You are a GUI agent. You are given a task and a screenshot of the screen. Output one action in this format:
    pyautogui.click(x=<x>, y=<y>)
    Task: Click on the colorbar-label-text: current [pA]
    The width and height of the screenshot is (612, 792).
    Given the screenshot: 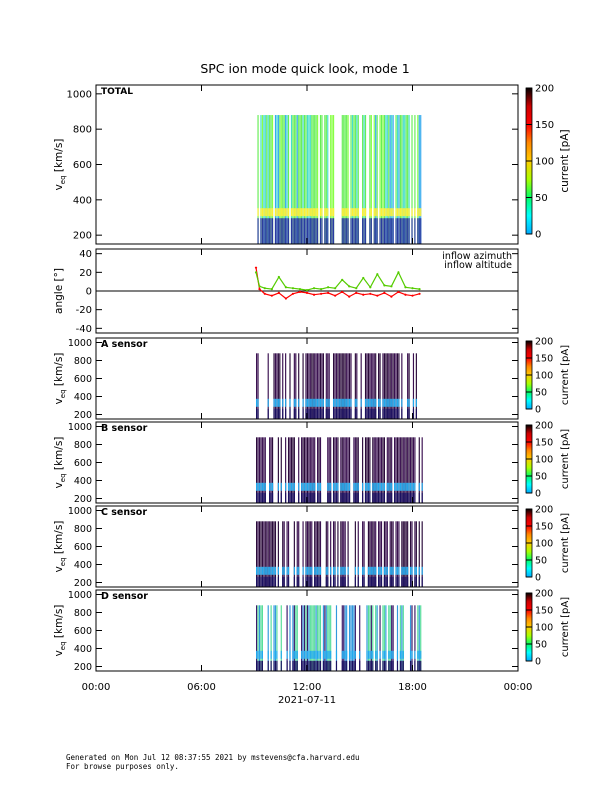 What is the action you would take?
    pyautogui.click(x=565, y=459)
    